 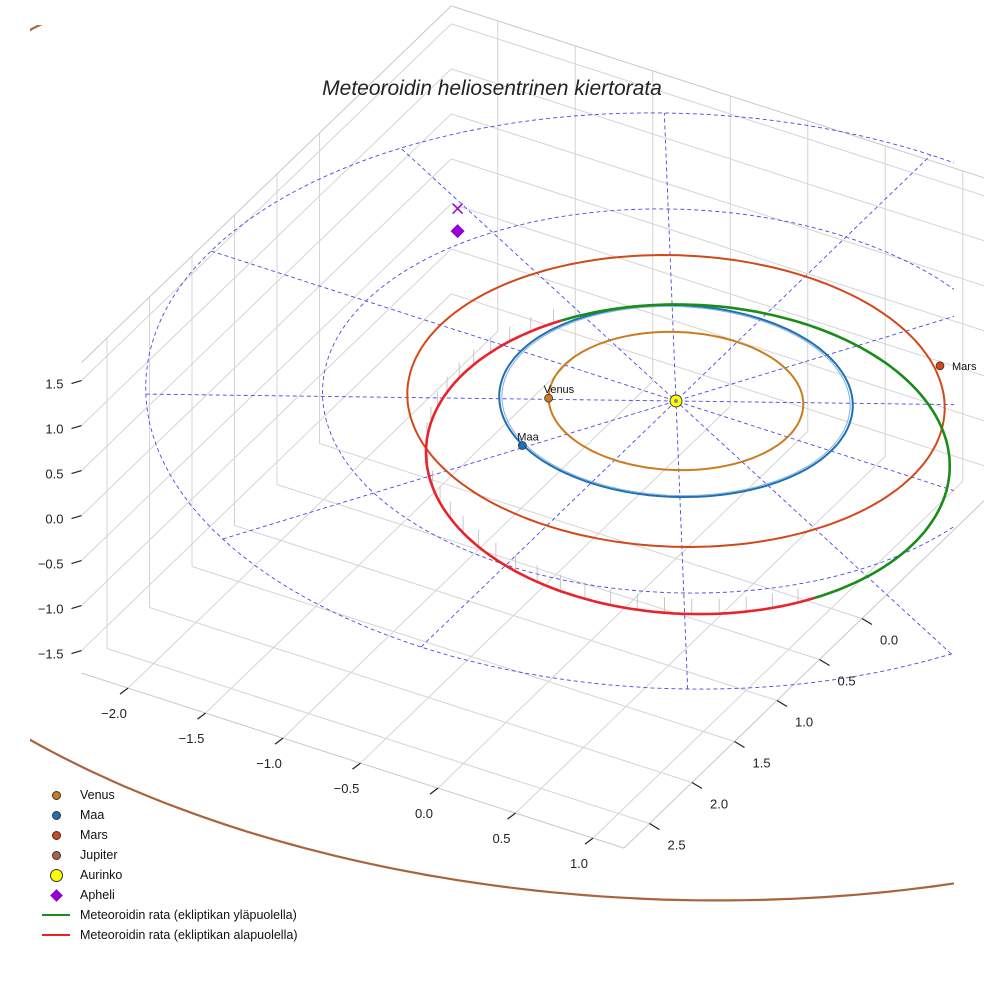 I want to click on z-tick-label: −0.5, so click(x=51, y=564).